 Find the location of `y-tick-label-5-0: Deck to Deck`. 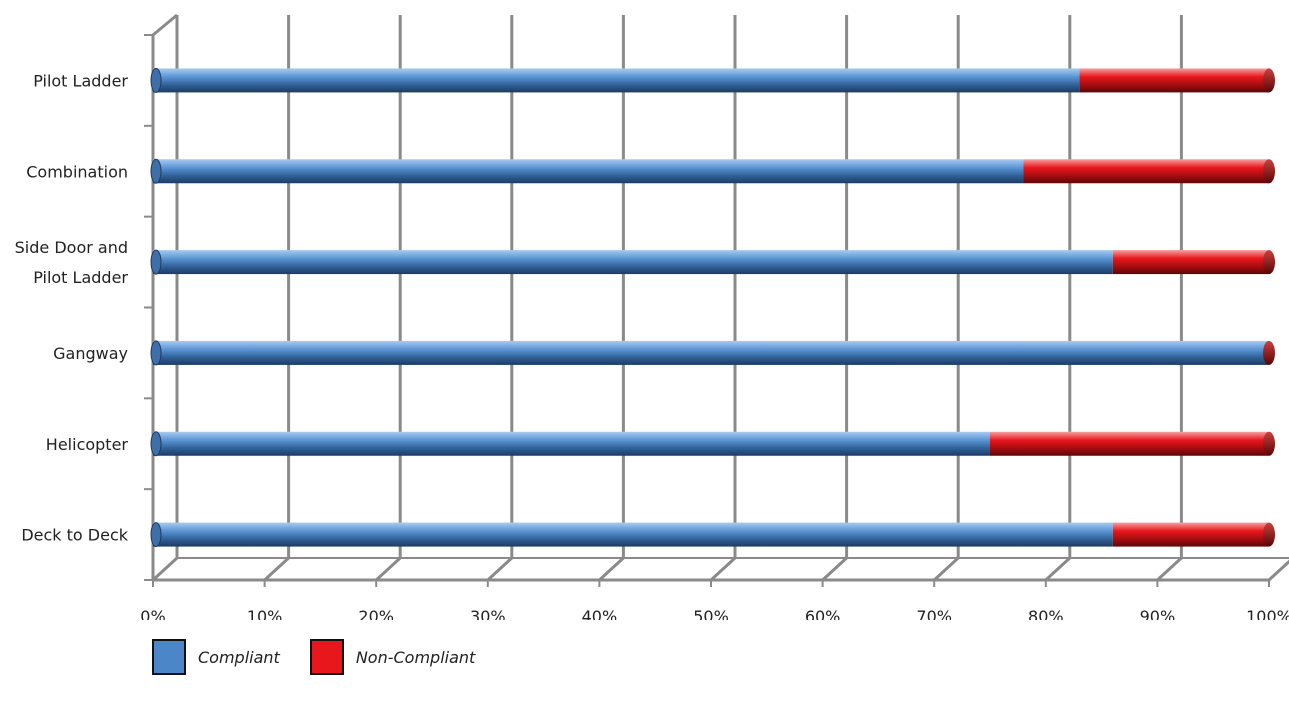

y-tick-label-5-0: Deck to Deck is located at coordinates (74, 535).